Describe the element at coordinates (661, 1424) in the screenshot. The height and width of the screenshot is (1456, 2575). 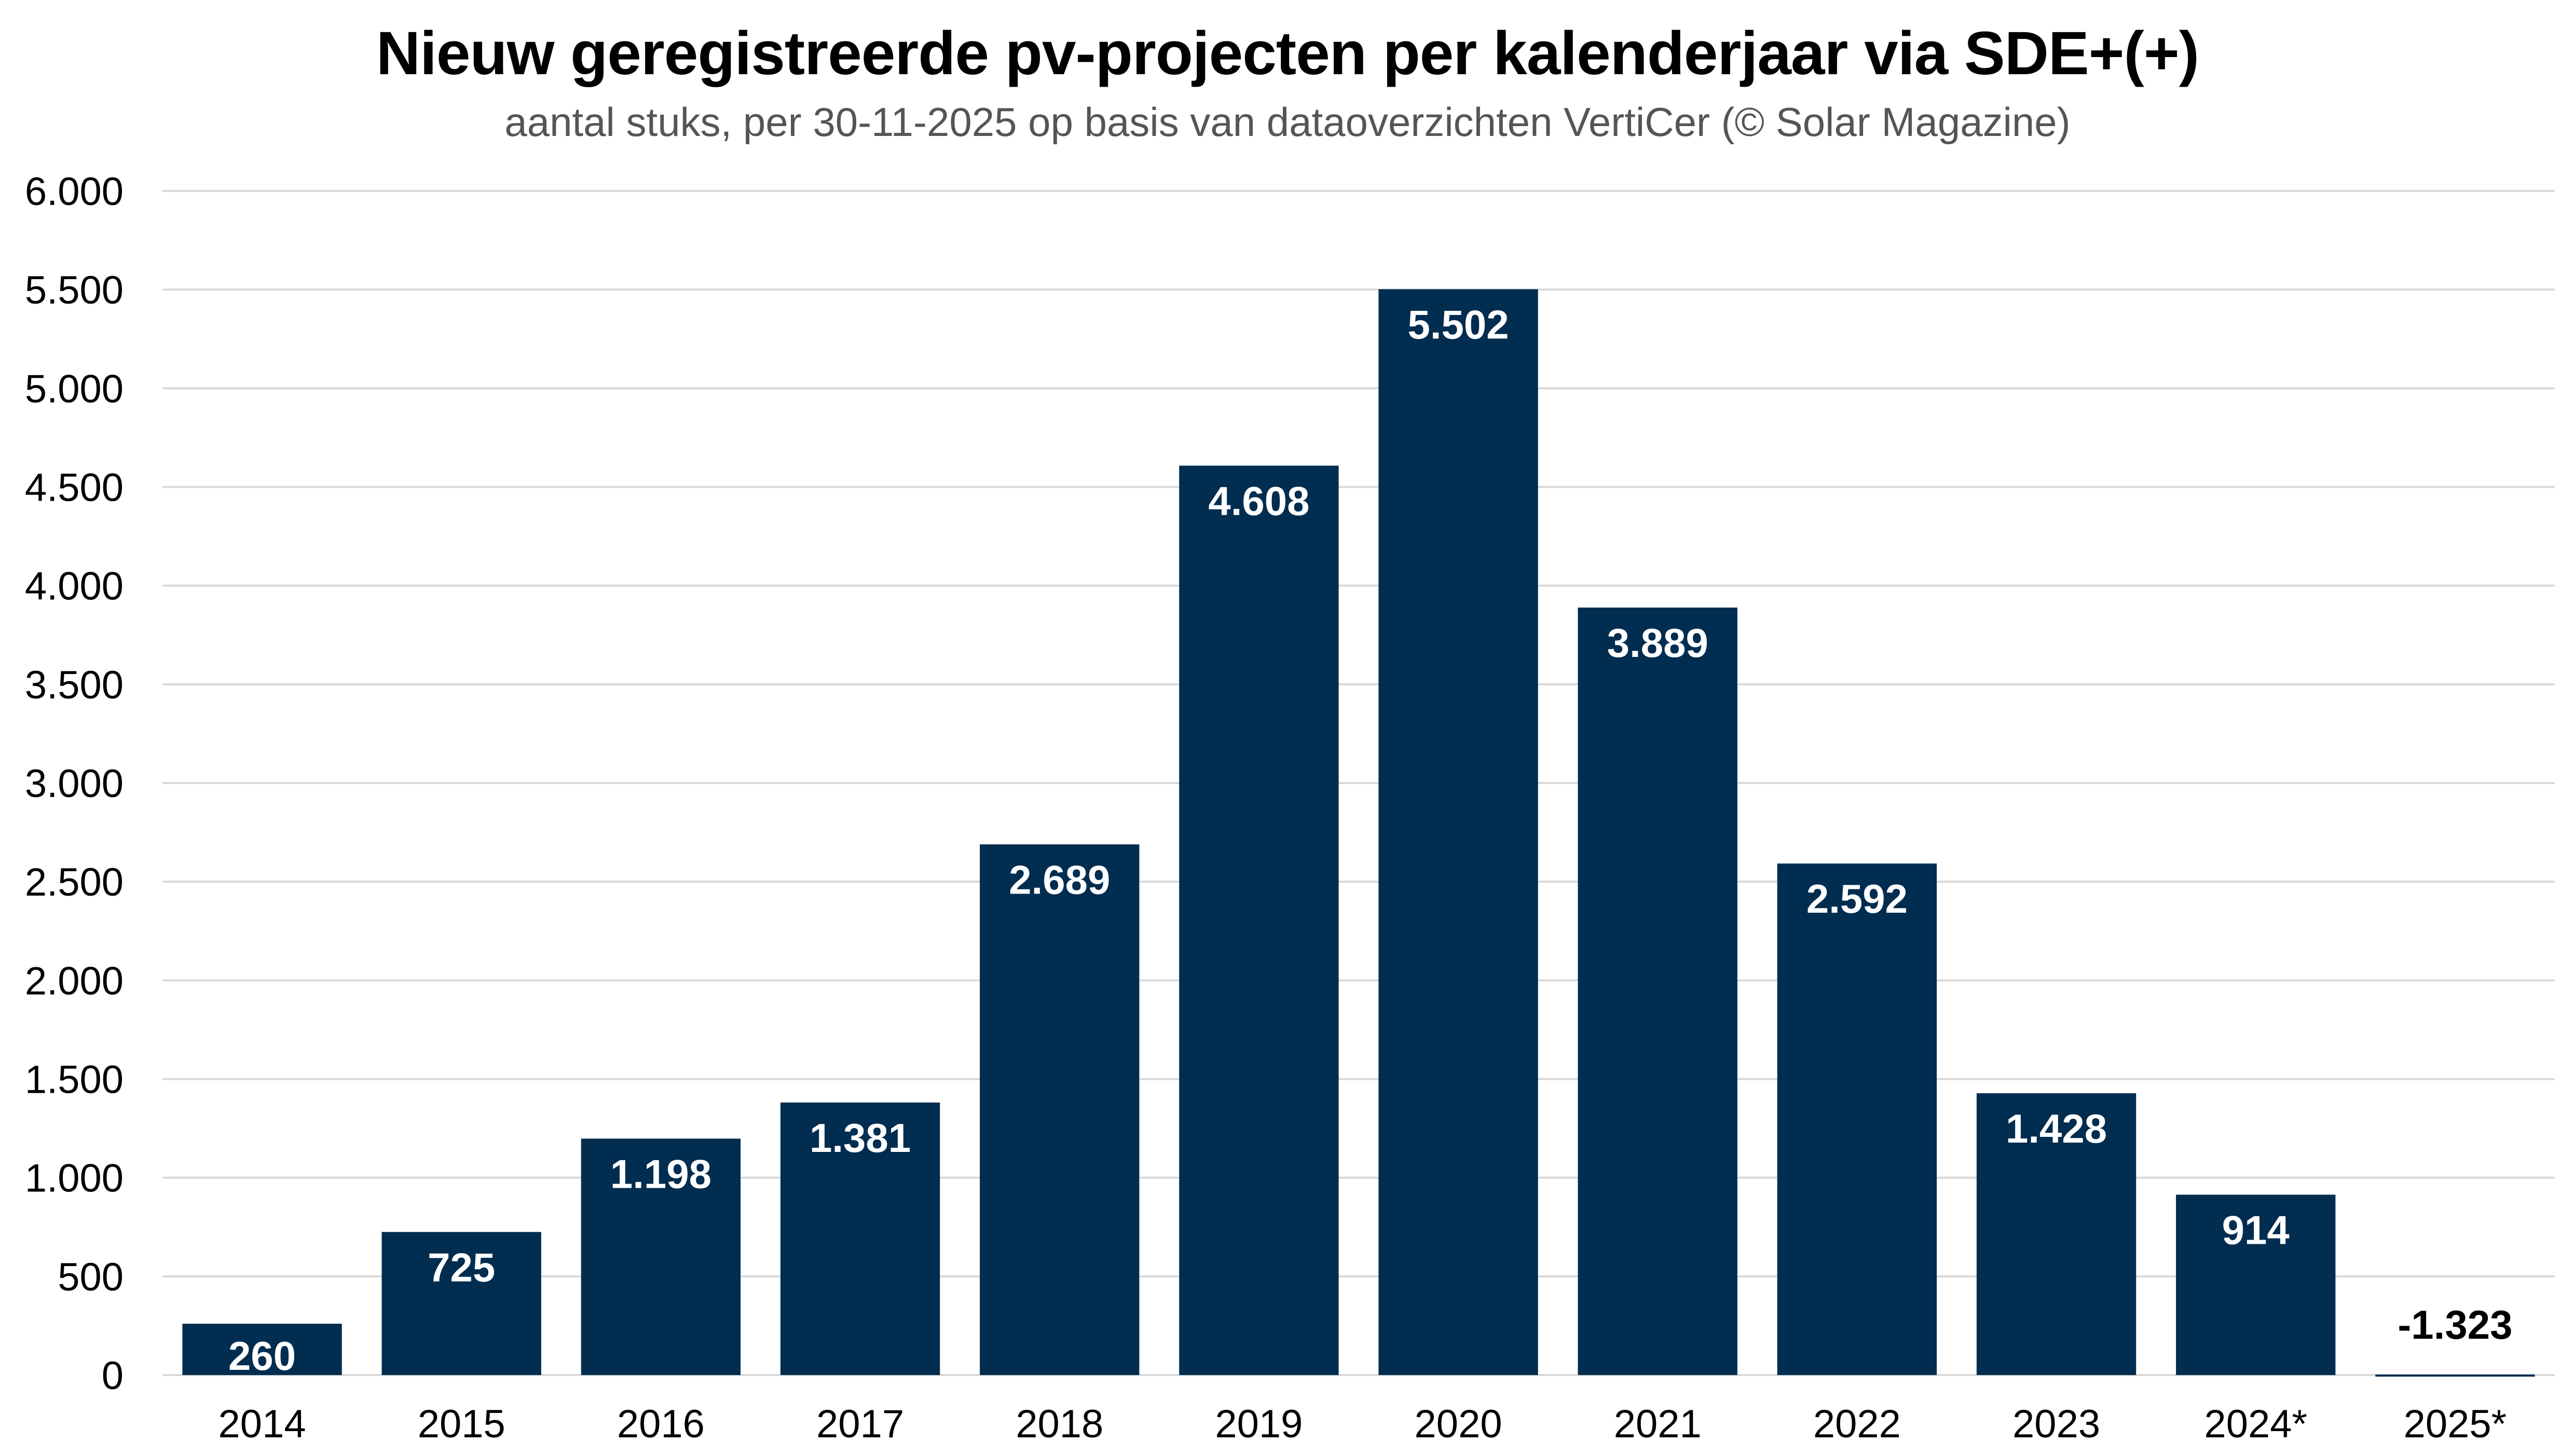
I see `x-tick-label: 2016` at that location.